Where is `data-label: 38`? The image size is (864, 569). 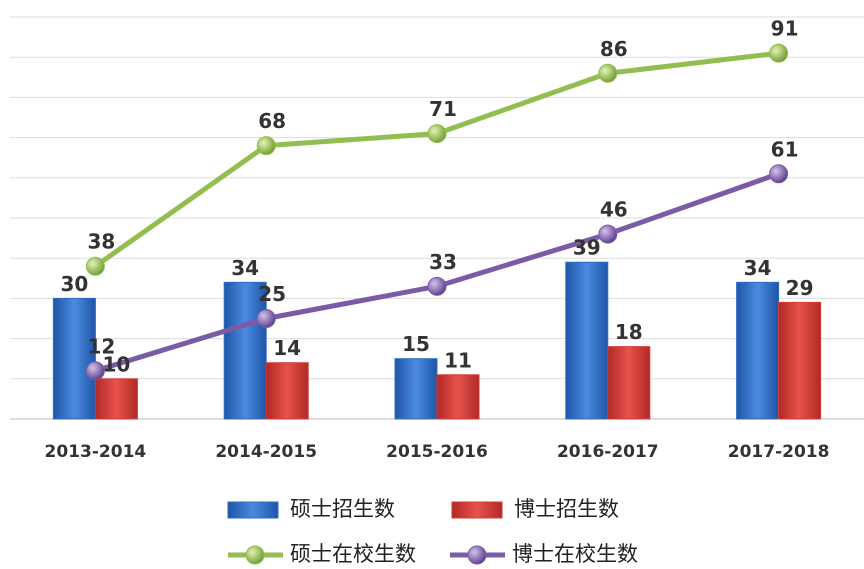
data-label: 38 is located at coordinates (101, 242).